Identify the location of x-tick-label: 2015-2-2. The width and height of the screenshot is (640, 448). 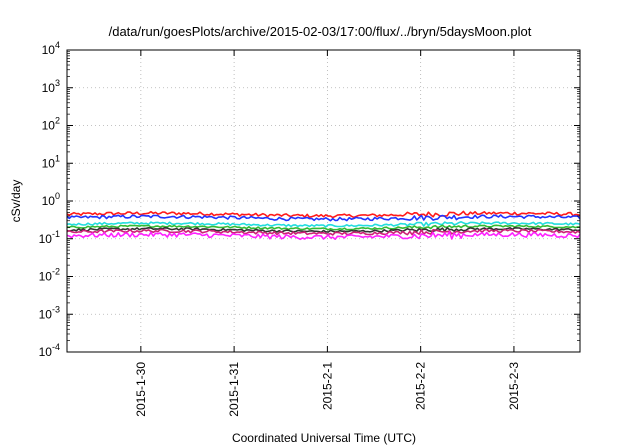
(421, 386).